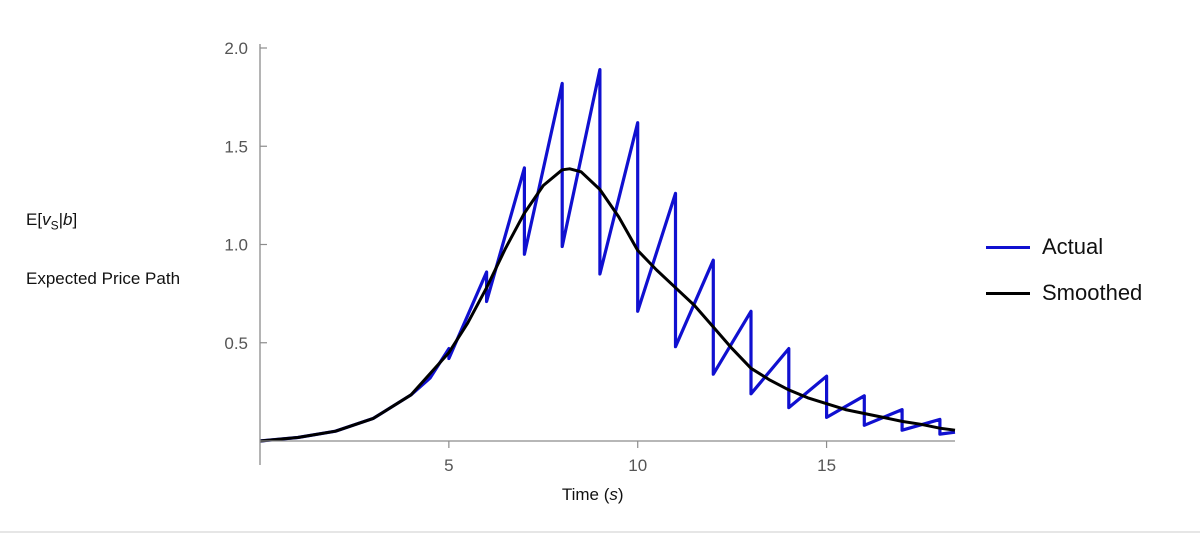 The width and height of the screenshot is (1200, 533). I want to click on x-ticks: 5 10 15, so click(640, 458).